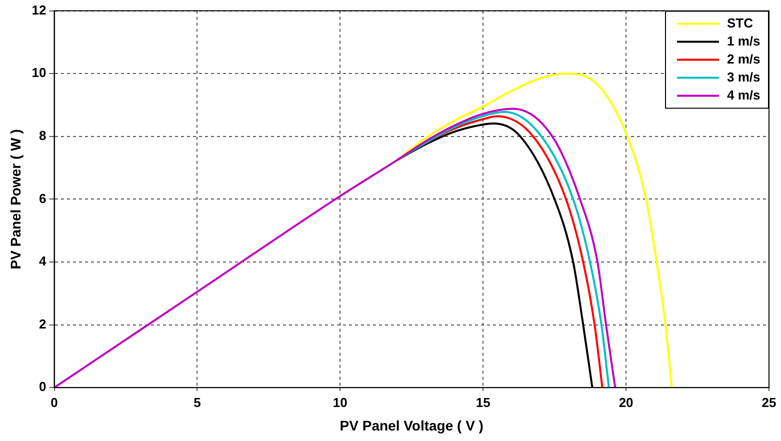  What do you see at coordinates (483, 402) in the screenshot?
I see `x-tick-label: 15` at bounding box center [483, 402].